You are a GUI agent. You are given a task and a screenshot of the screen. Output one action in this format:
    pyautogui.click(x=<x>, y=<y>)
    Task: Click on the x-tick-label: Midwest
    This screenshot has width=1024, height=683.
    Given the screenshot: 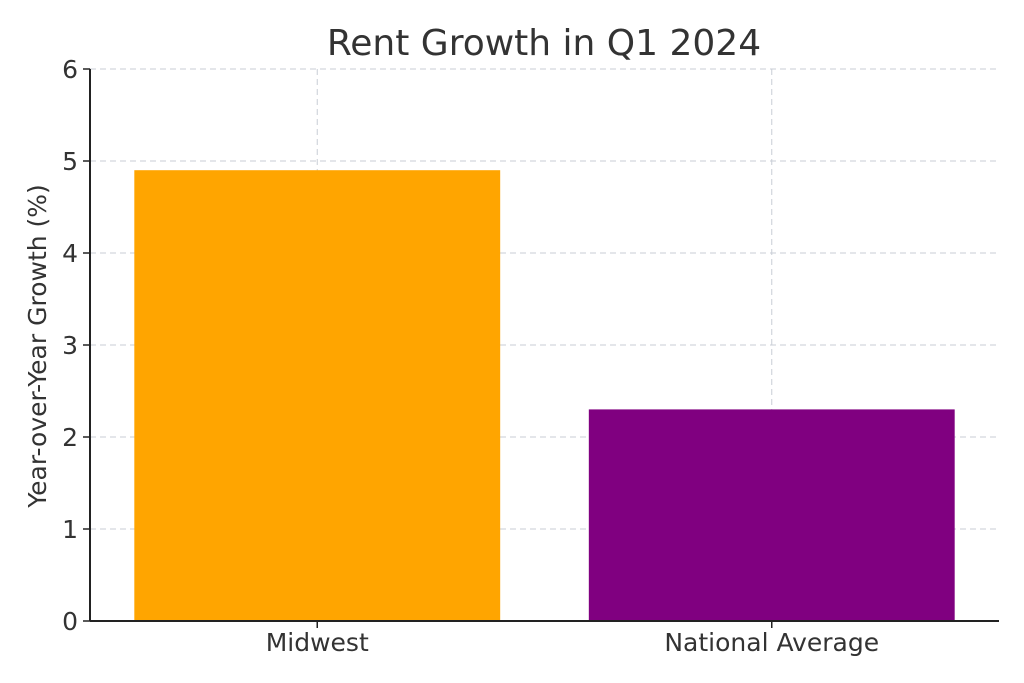 What is the action you would take?
    pyautogui.click(x=317, y=642)
    